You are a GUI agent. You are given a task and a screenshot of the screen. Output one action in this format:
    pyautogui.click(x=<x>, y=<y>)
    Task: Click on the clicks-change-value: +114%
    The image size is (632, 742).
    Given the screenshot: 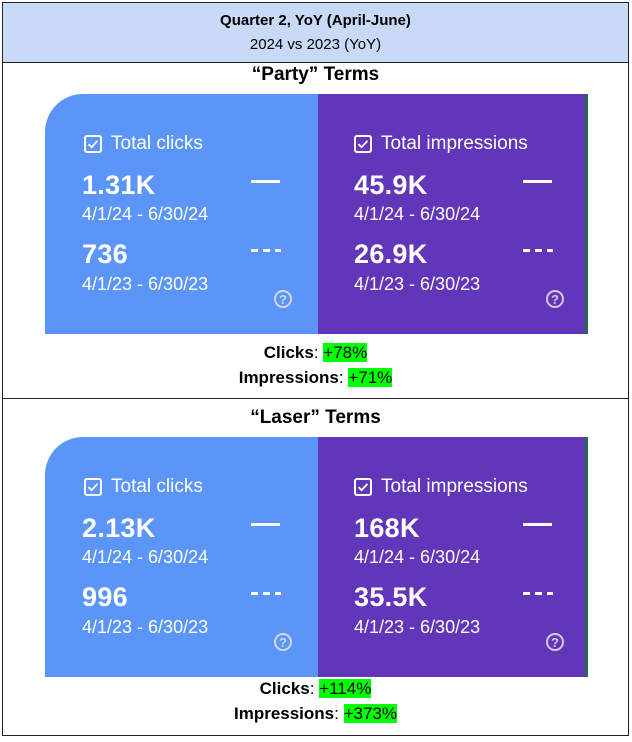 What is the action you would take?
    pyautogui.click(x=345, y=688)
    